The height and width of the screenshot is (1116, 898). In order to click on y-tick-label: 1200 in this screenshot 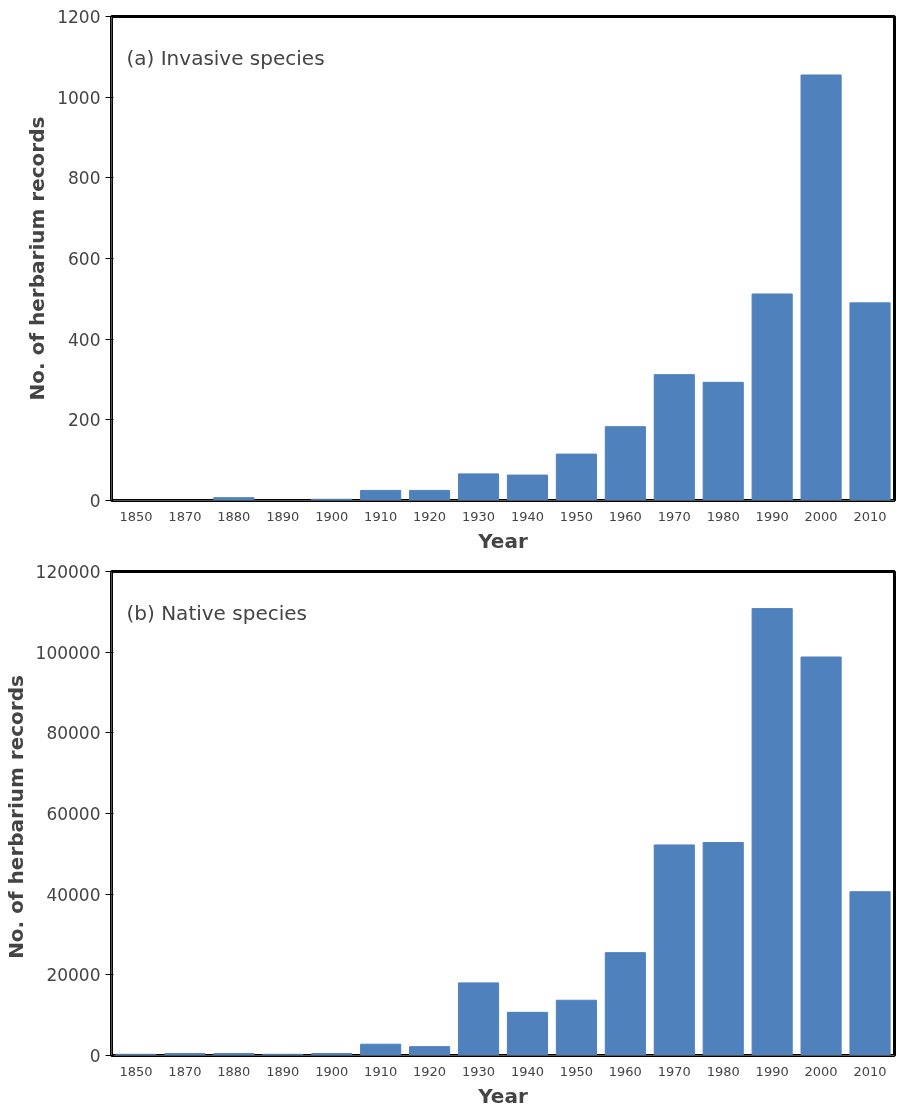, I will do `click(79, 17)`.